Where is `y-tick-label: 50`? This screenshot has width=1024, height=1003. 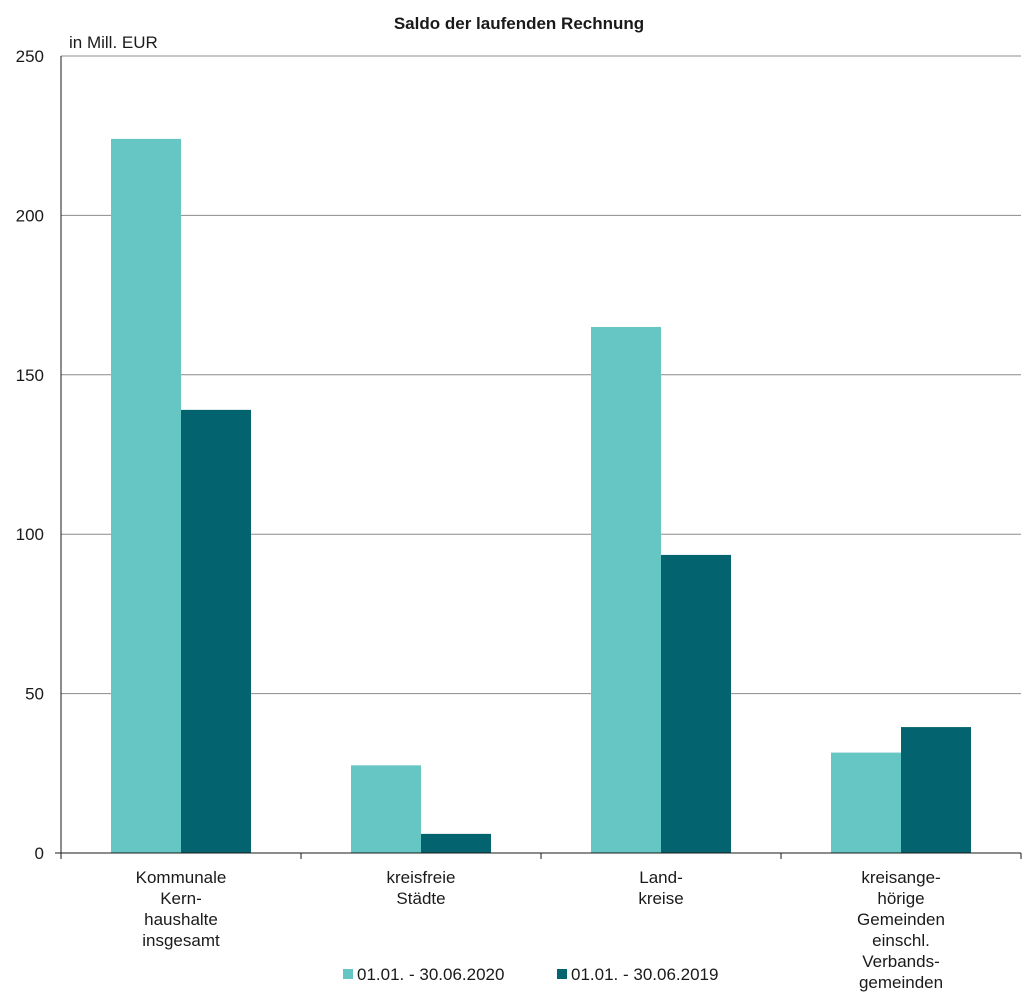 y-tick-label: 50 is located at coordinates (34, 694).